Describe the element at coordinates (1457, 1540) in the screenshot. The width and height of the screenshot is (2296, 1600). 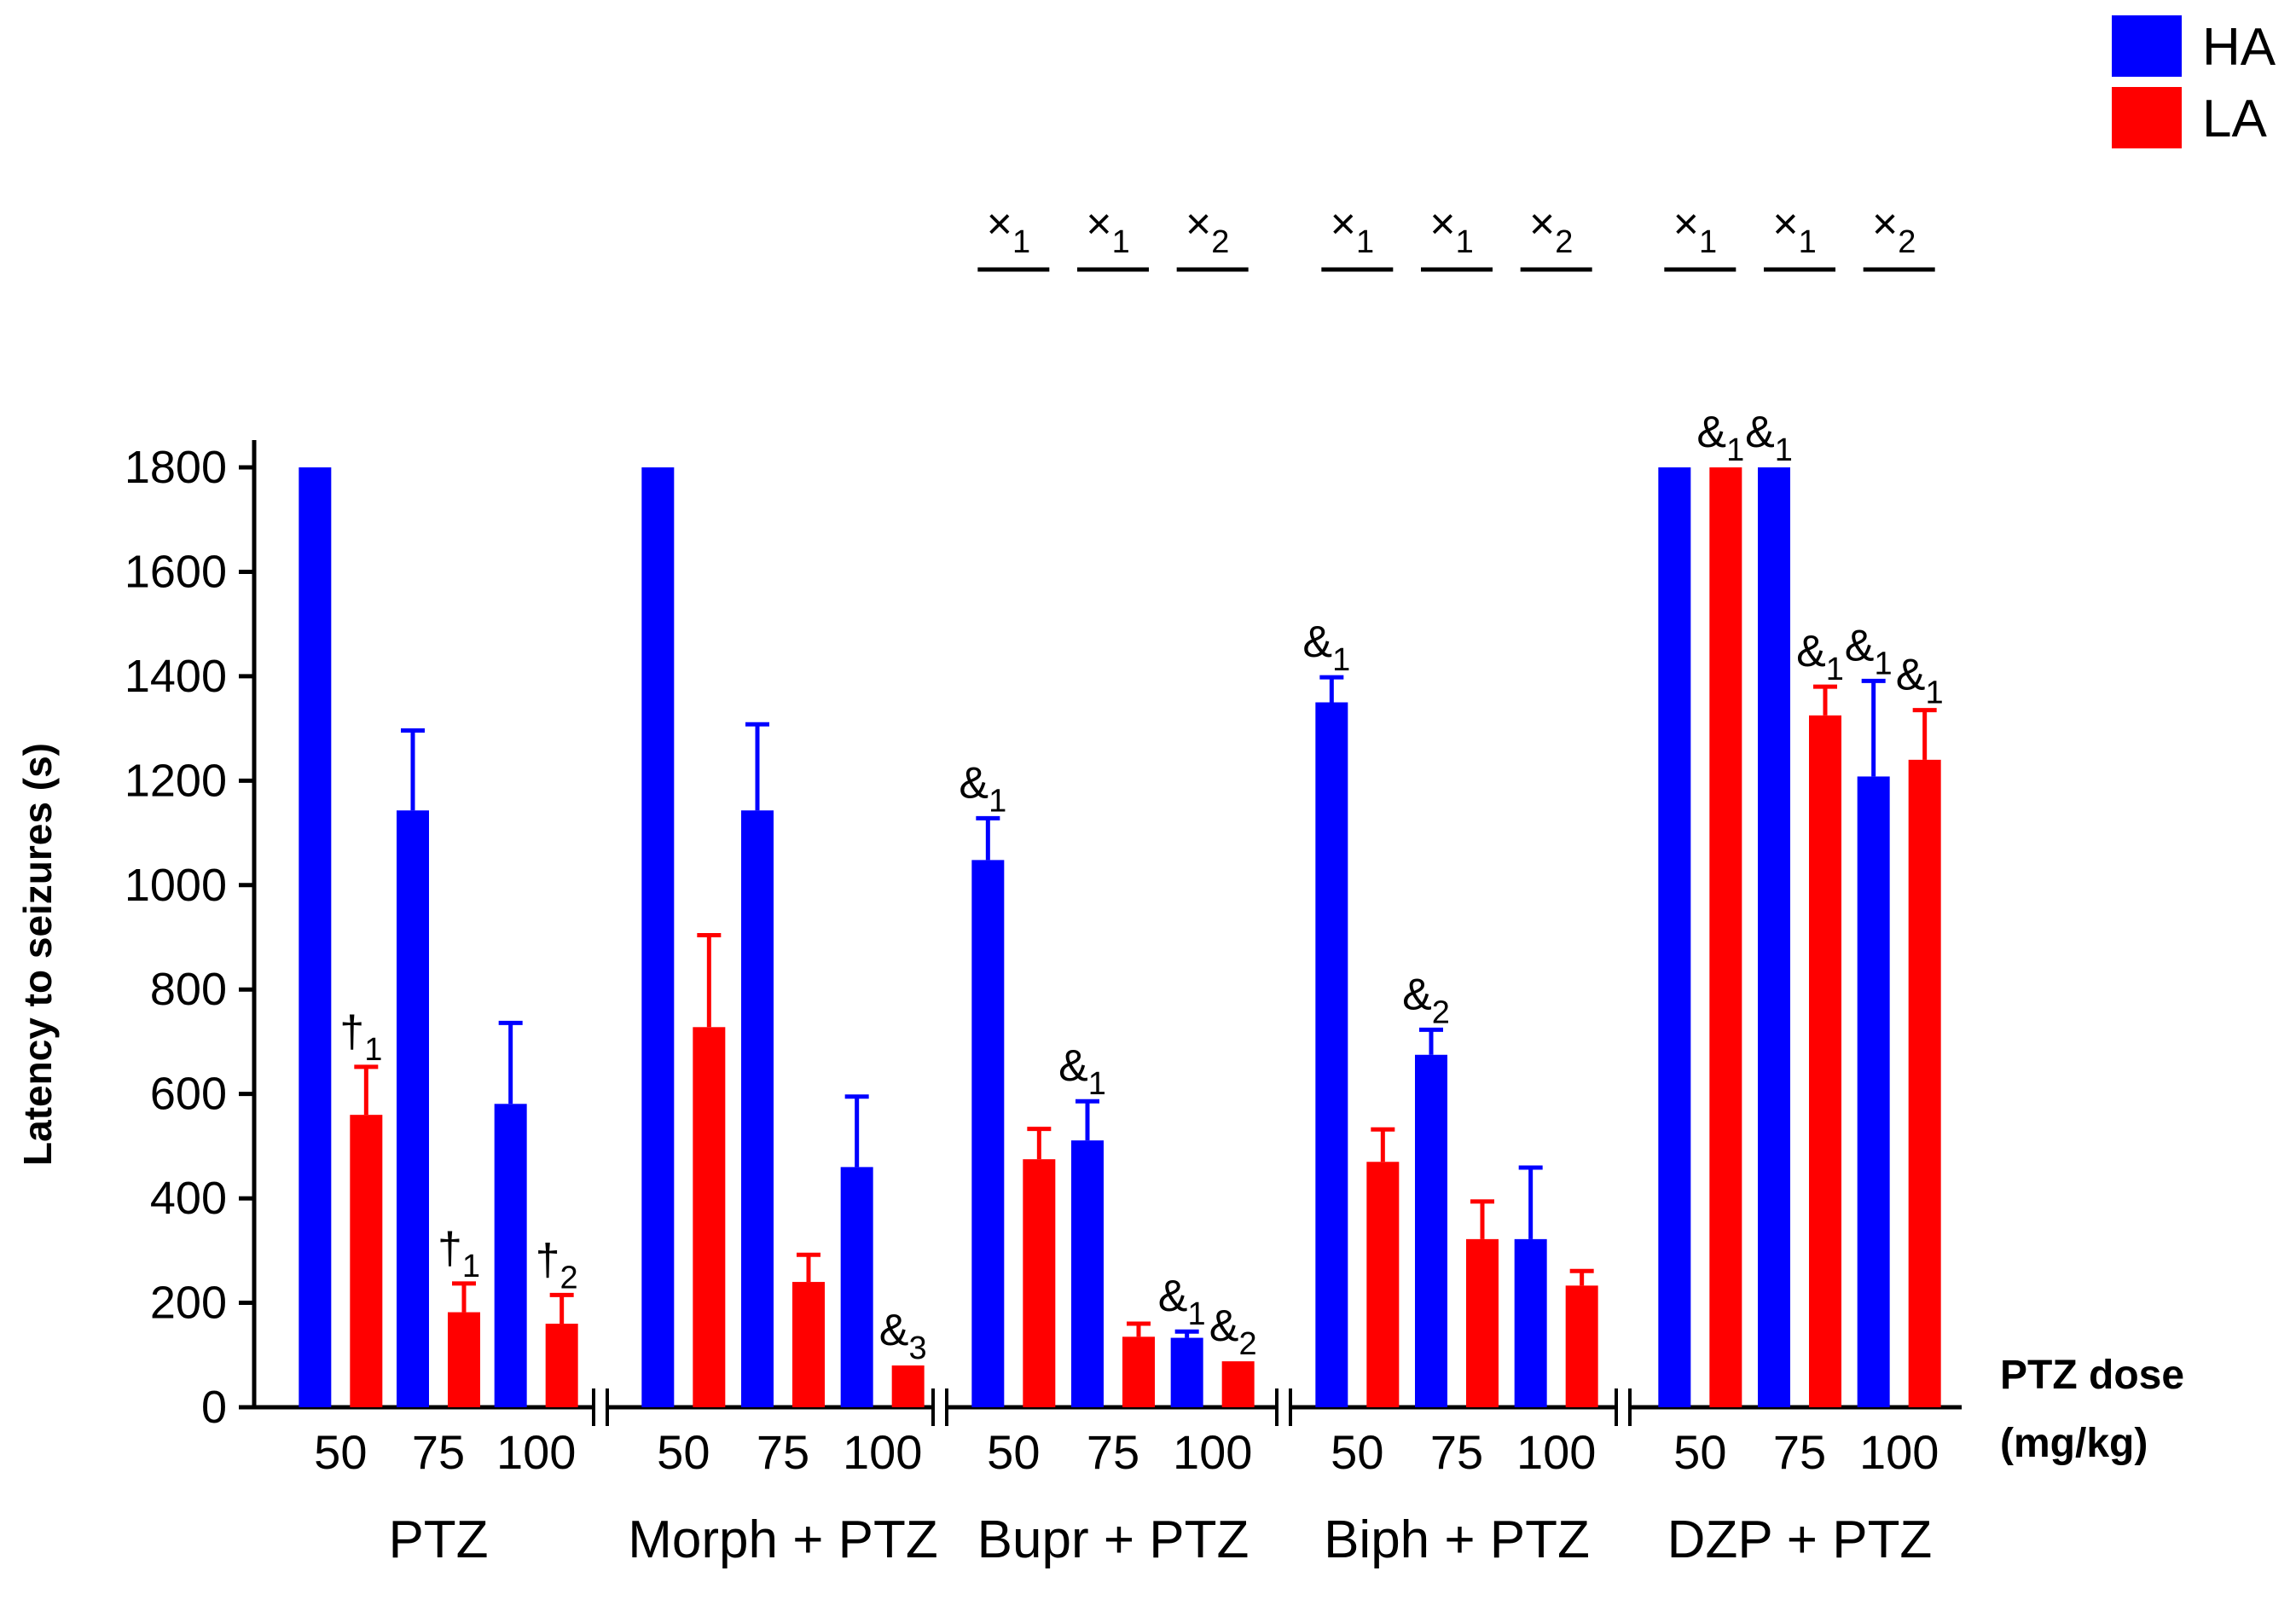
I see `group-label: Biph + PTZ` at that location.